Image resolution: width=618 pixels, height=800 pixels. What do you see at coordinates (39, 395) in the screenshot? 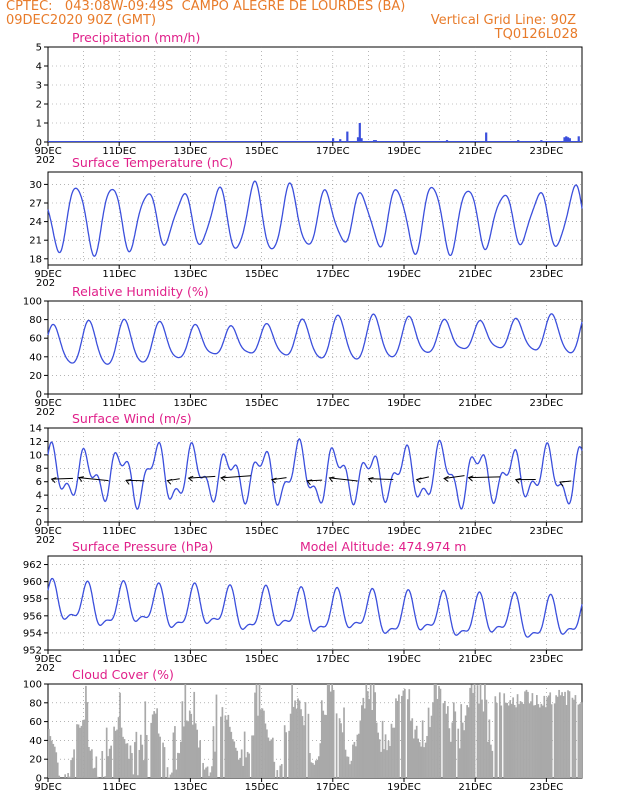
I see `y-tick-label: 0` at bounding box center [39, 395].